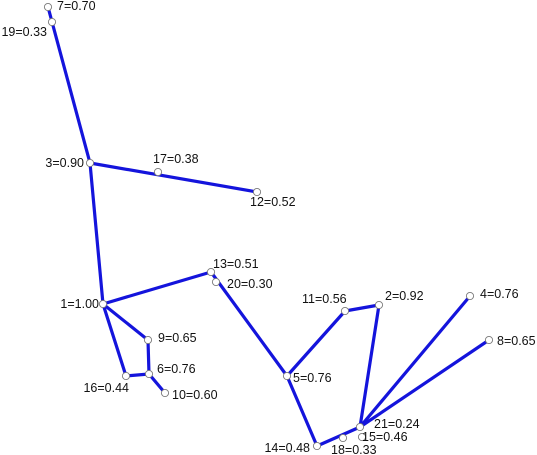  I want to click on node-label-16: 16=0.44, so click(106, 388).